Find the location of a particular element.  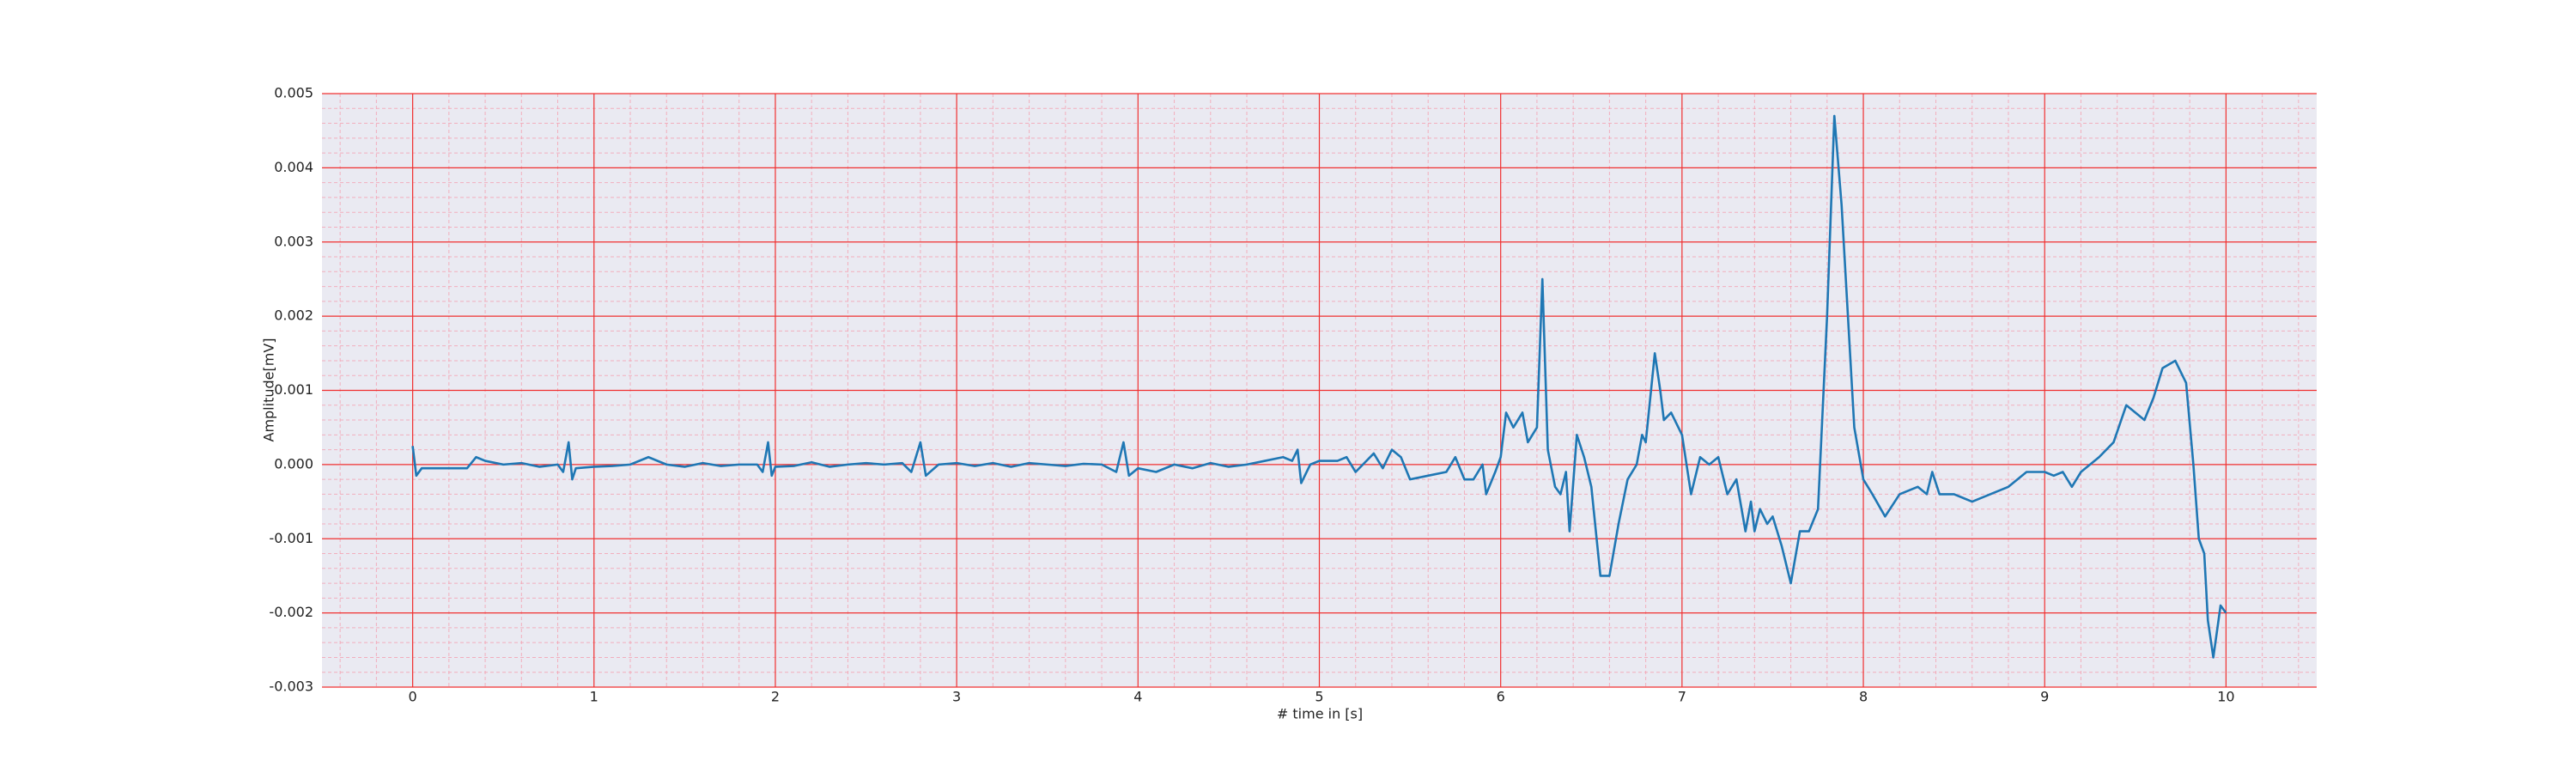

y-tick-label: 0.002 is located at coordinates (293, 315).